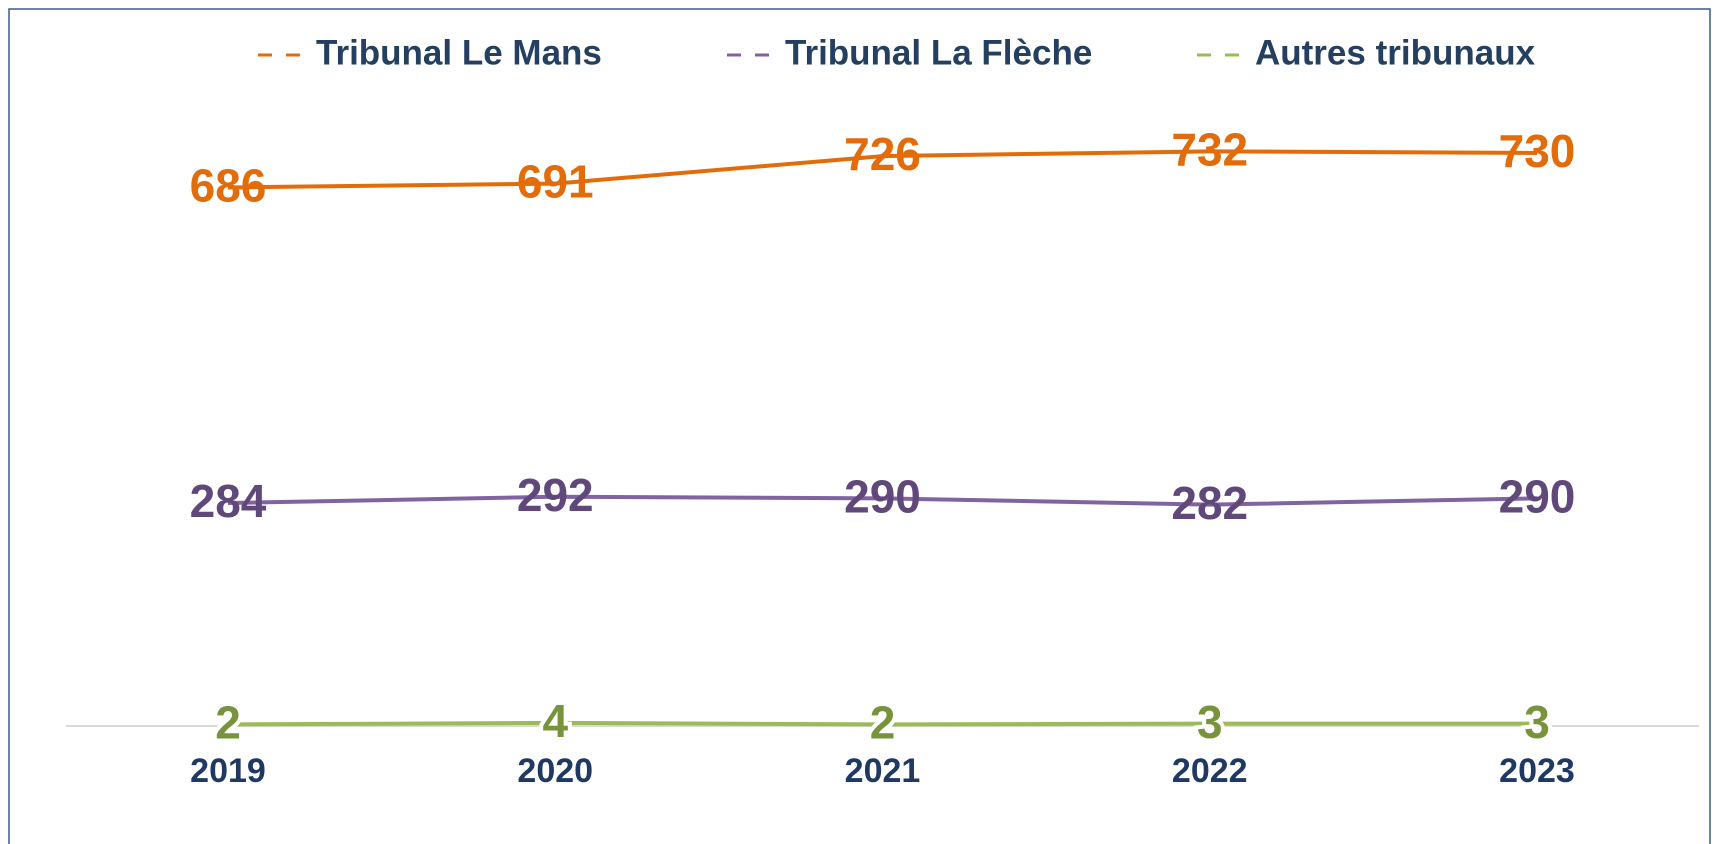 Image resolution: width=1719 pixels, height=844 pixels. Describe the element at coordinates (1210, 771) in the screenshot. I see `x-tick-label: 2022` at that location.